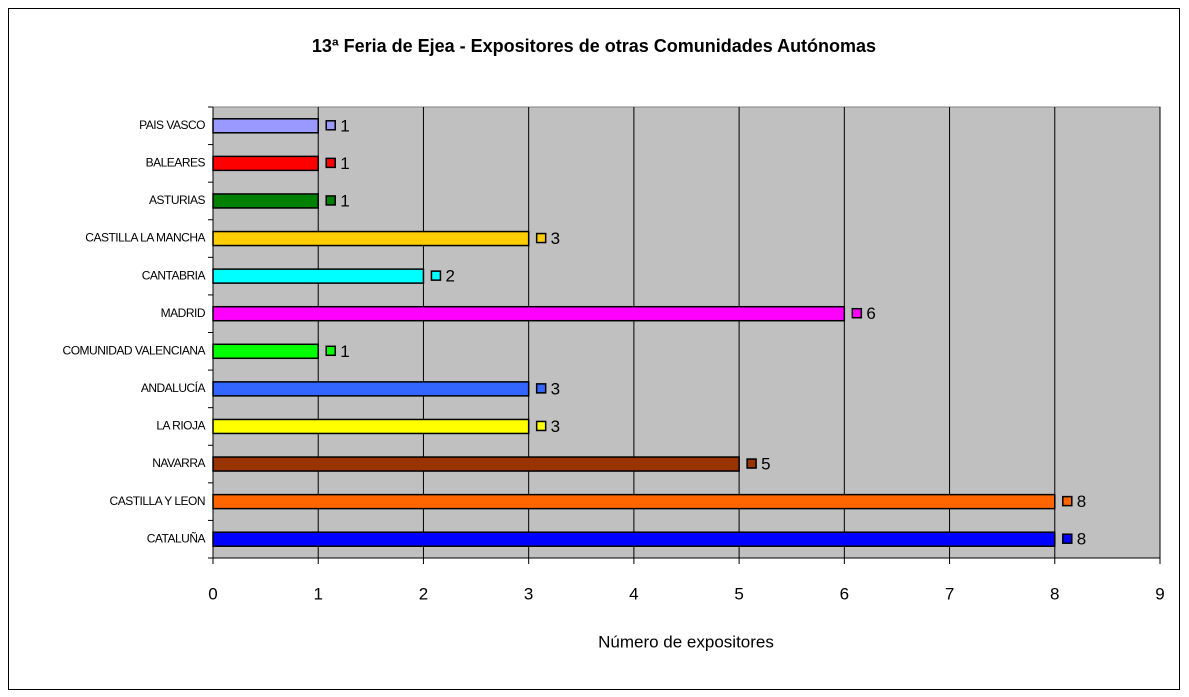  Describe the element at coordinates (317, 593) in the screenshot. I see `x-tick-label: 1` at that location.